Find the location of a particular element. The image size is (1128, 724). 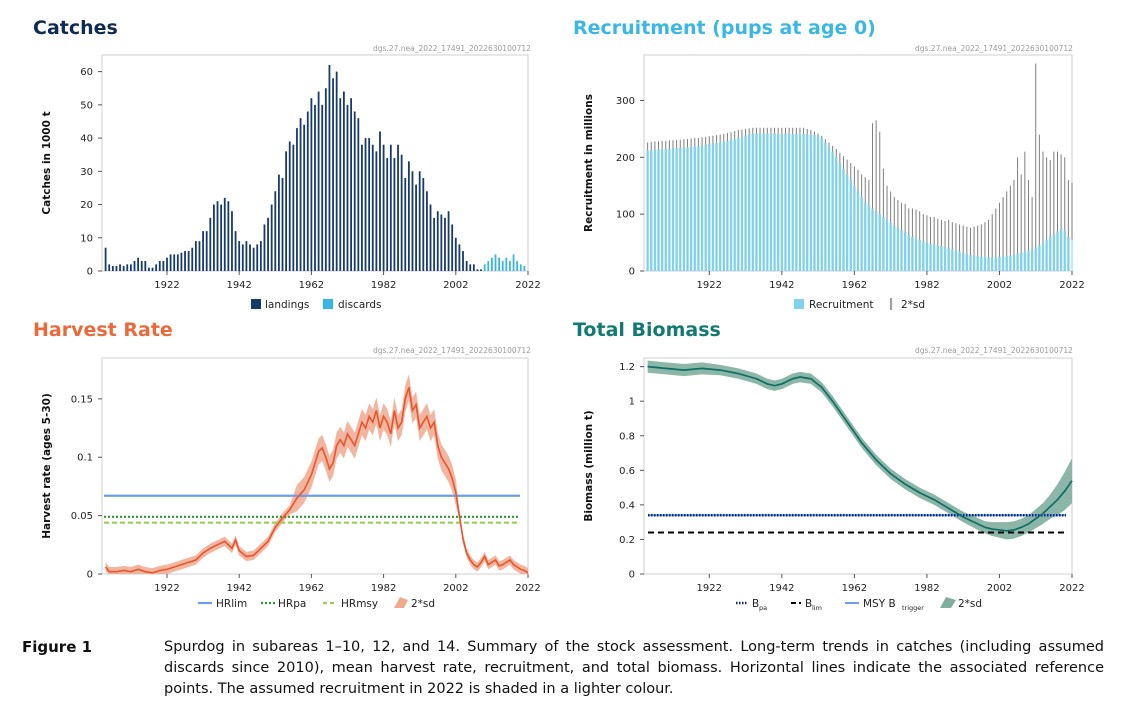

y-tick-label: 50 is located at coordinates (86, 105).